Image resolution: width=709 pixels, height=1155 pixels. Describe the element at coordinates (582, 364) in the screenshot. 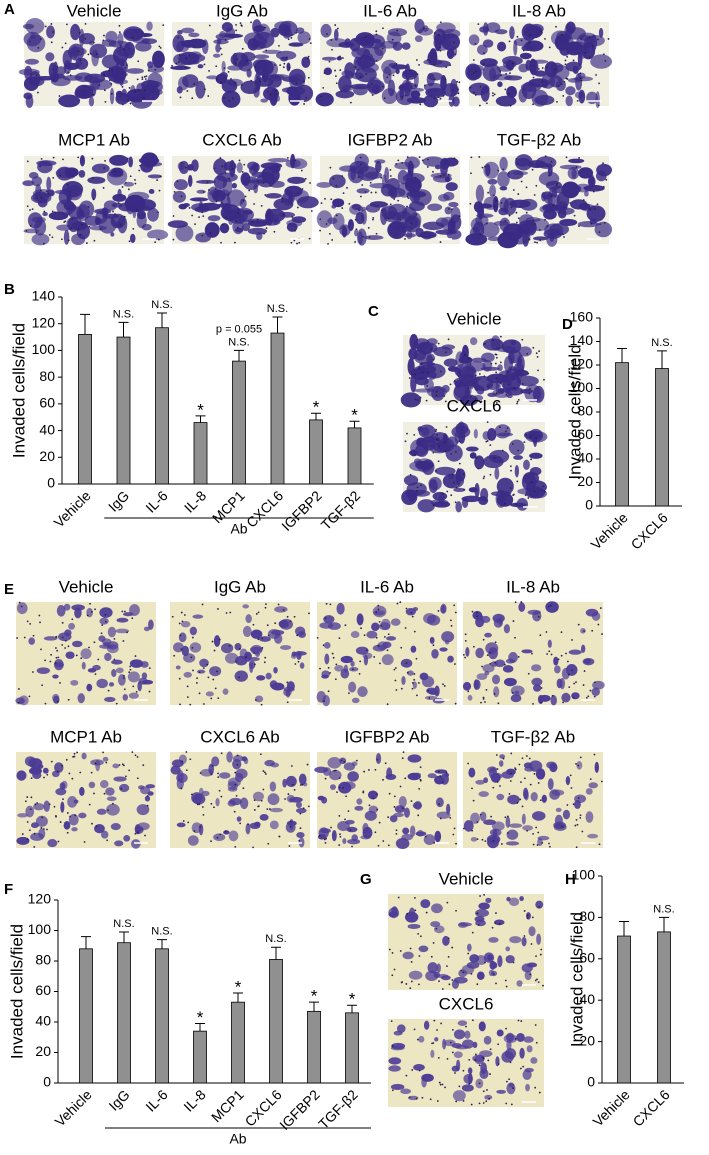

I see `y-tick-label: 120` at that location.